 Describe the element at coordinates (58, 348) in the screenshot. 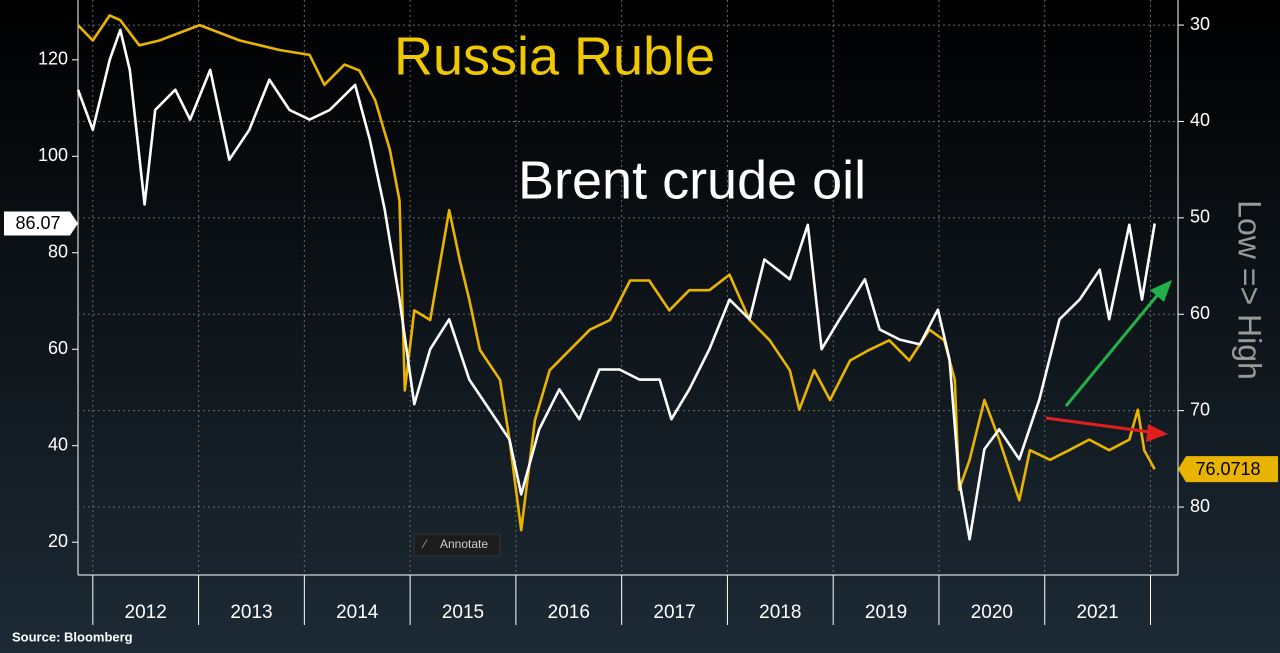

I see `y-tick-label: 60` at that location.